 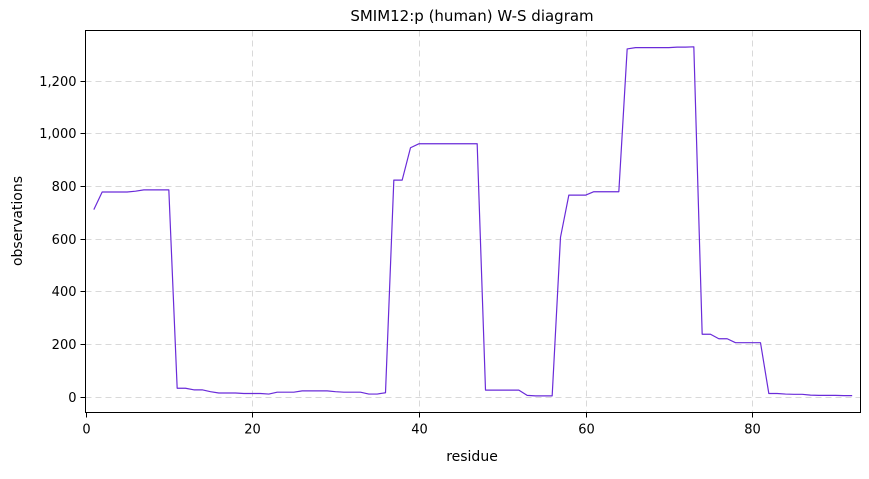 What do you see at coordinates (86, 430) in the screenshot?
I see `x-tick-label: 0` at bounding box center [86, 430].